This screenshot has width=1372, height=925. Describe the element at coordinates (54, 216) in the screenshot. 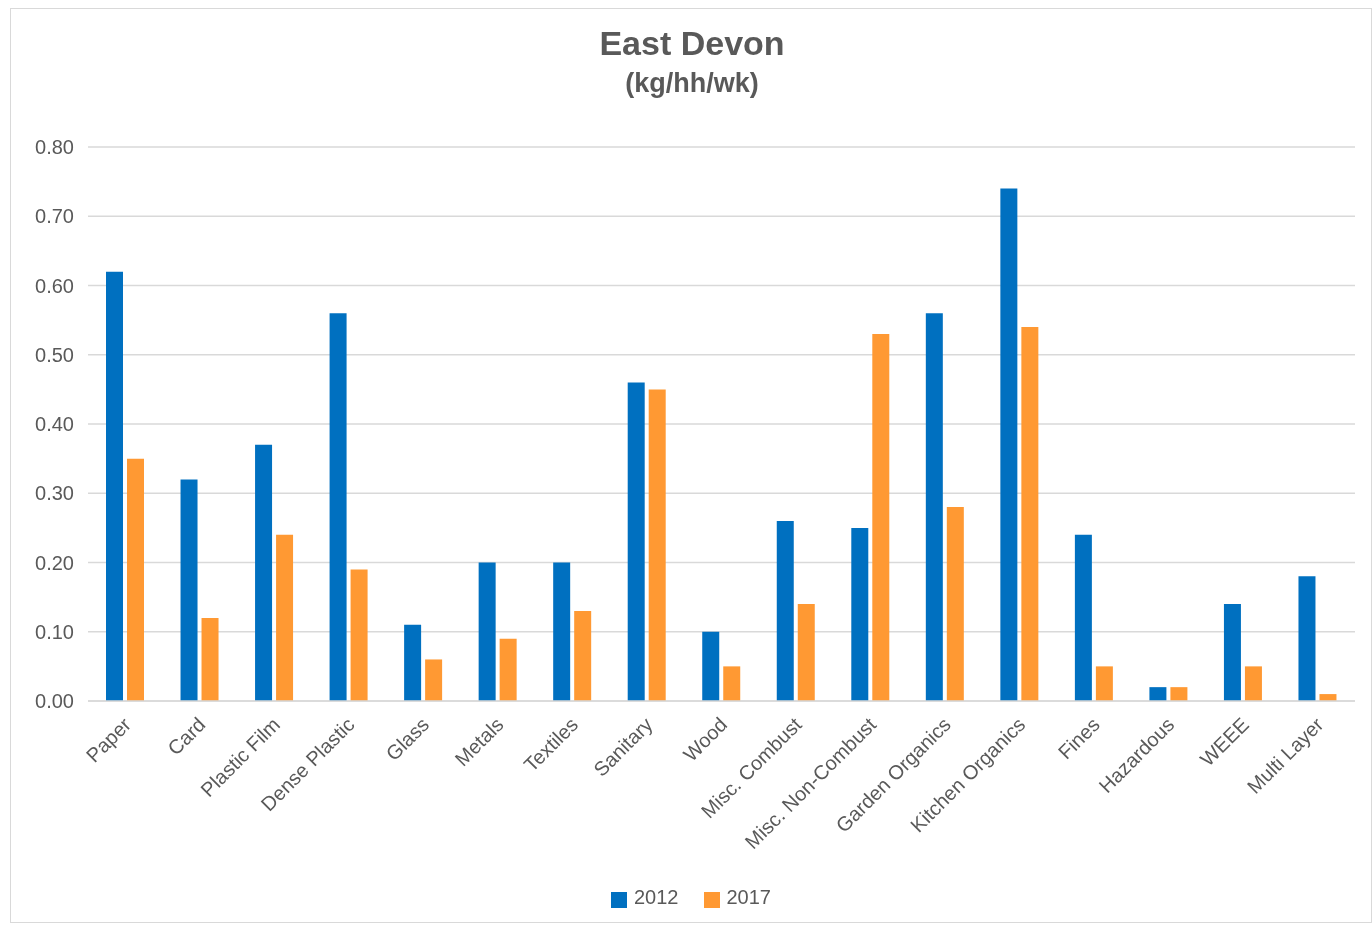

I see `y-tick-label: 0.70` at that location.